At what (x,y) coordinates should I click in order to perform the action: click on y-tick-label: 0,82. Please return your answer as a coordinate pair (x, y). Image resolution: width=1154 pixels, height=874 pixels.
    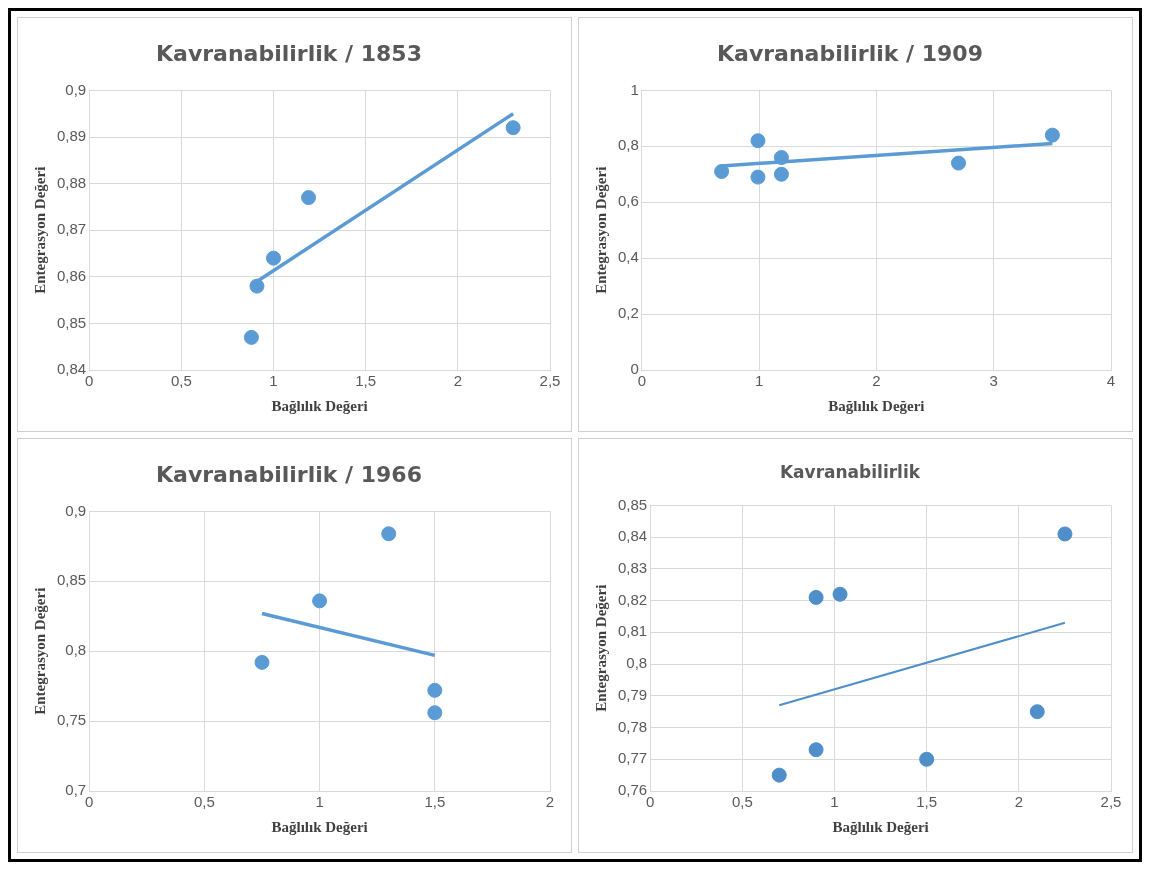
    Looking at the image, I should click on (632, 599).